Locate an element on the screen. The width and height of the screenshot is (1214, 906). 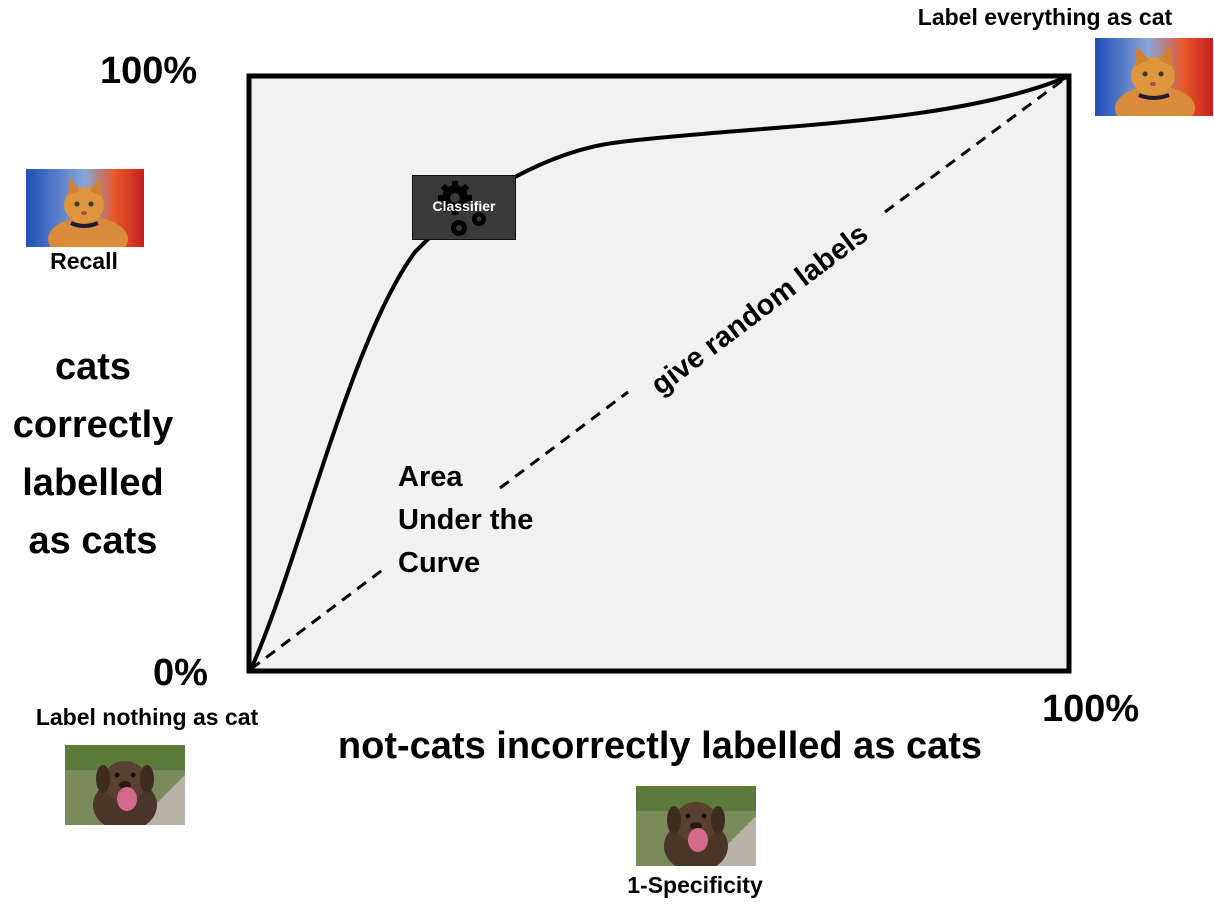
specificity-label: 1-Specificity is located at coordinates (695, 885).